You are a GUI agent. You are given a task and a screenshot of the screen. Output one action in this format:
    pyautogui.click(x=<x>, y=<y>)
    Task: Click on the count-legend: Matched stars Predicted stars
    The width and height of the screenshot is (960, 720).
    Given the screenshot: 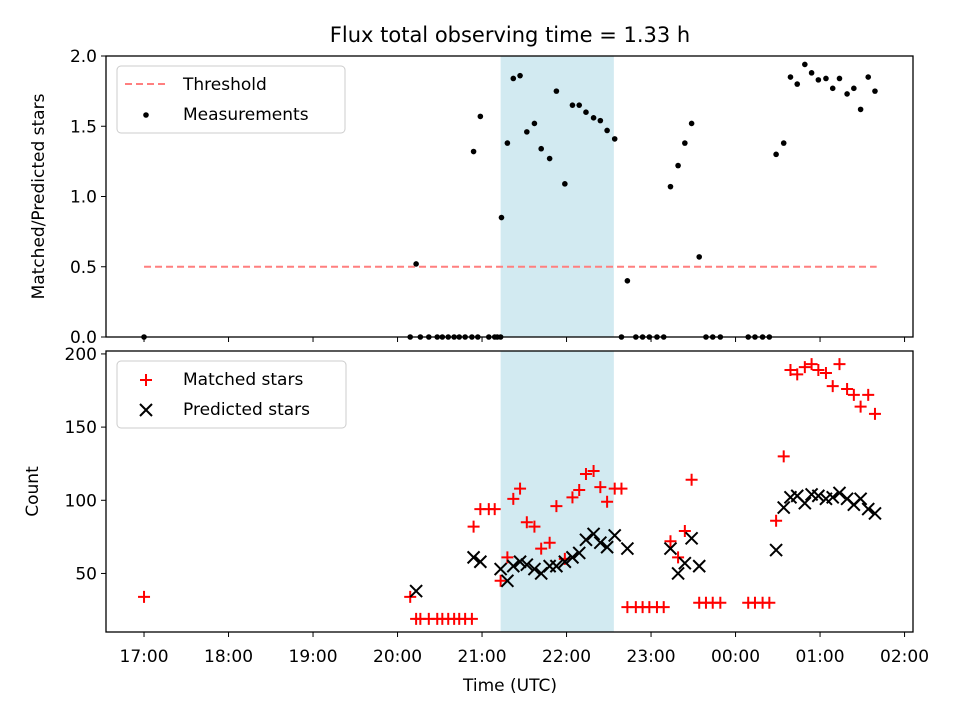 What is the action you would take?
    pyautogui.click(x=231, y=394)
    